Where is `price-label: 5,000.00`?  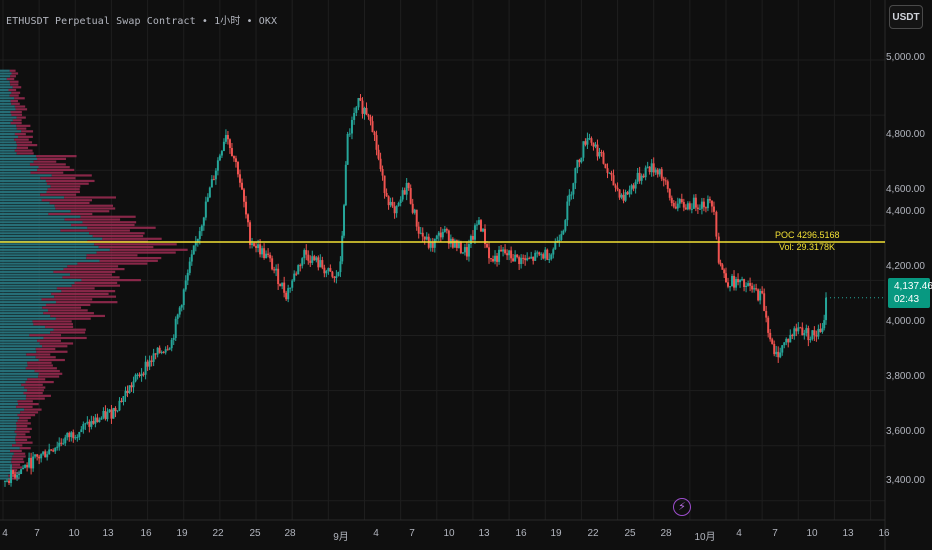 price-label: 5,000.00 is located at coordinates (905, 57).